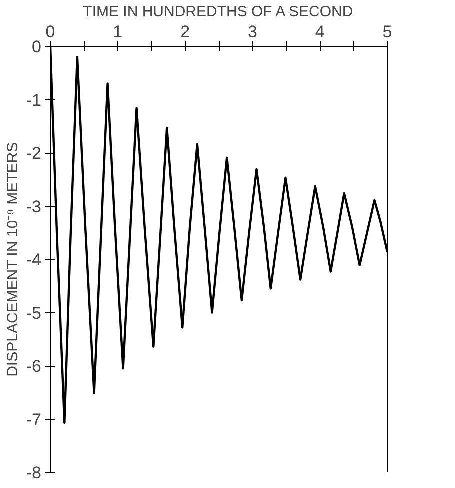 The image size is (455, 488). What do you see at coordinates (34, 313) in the screenshot?
I see `y-tick-label: -5` at bounding box center [34, 313].